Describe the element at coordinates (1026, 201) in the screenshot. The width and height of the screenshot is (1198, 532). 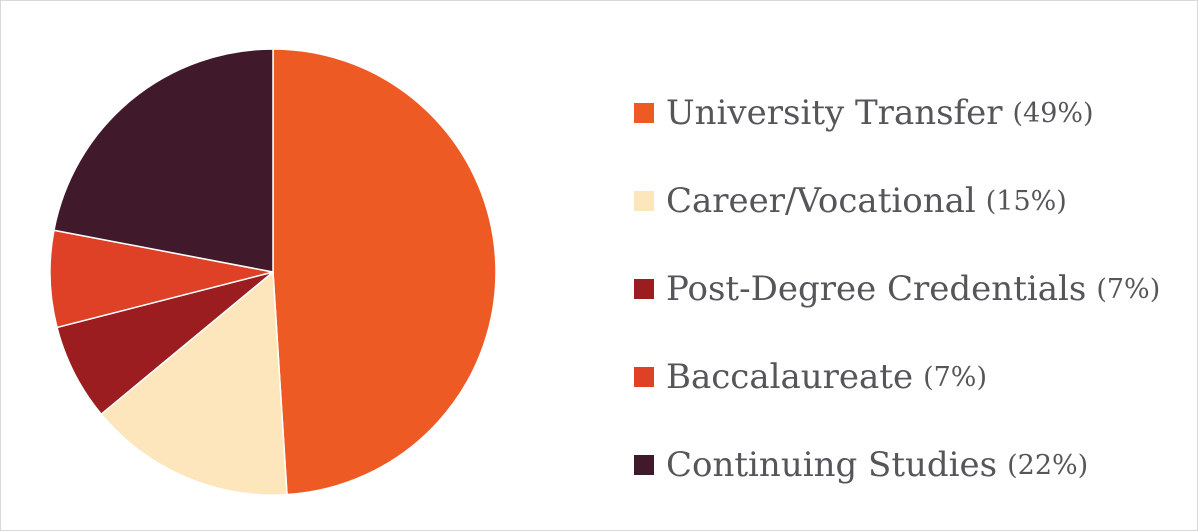
I see `legend-percent: (15%)` at that location.